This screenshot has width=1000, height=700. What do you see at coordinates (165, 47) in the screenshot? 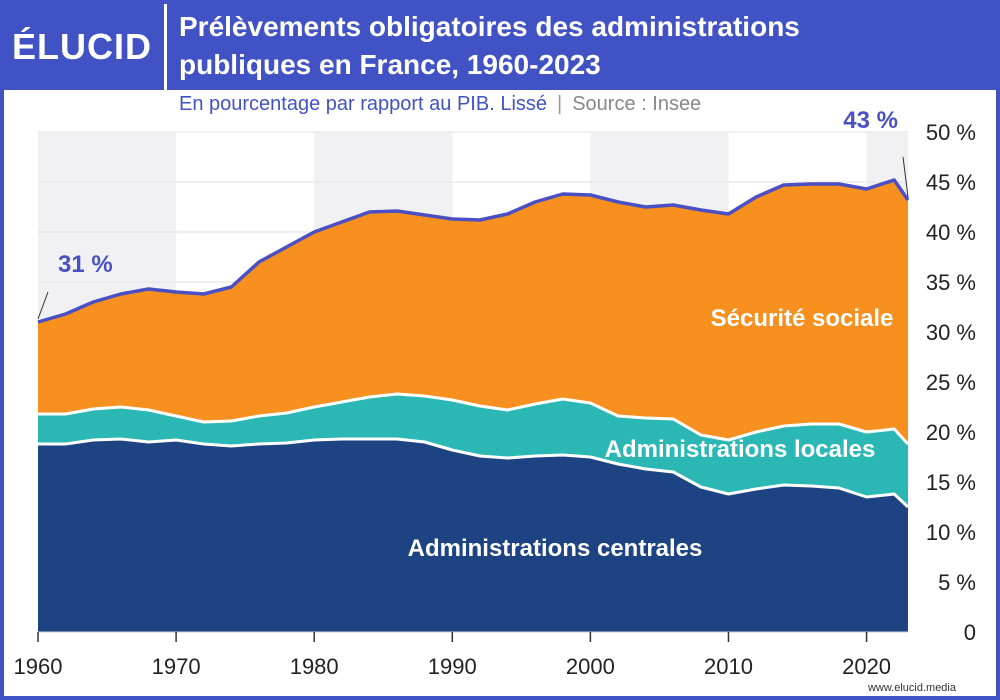
I see `separator` at bounding box center [165, 47].